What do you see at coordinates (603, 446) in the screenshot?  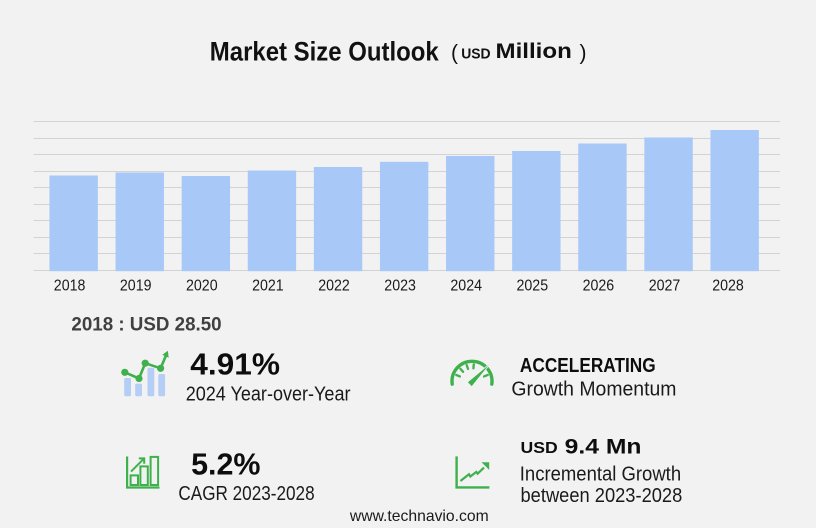 I see `svg-text: 9.4 Mn` at bounding box center [603, 446].